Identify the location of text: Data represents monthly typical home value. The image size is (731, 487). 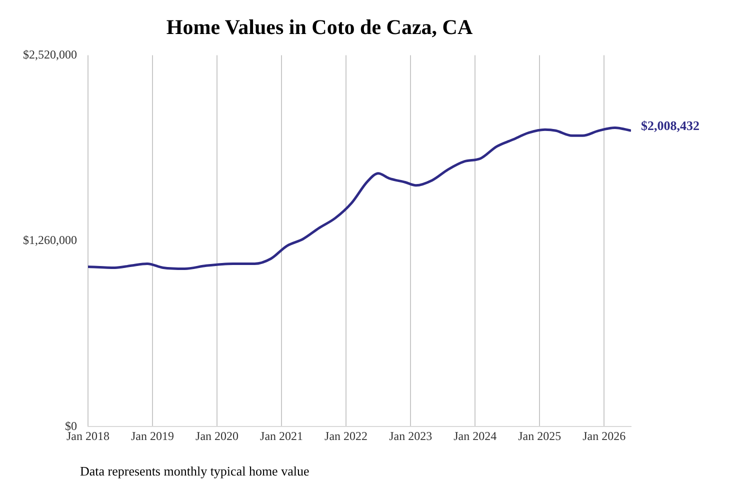
(195, 470).